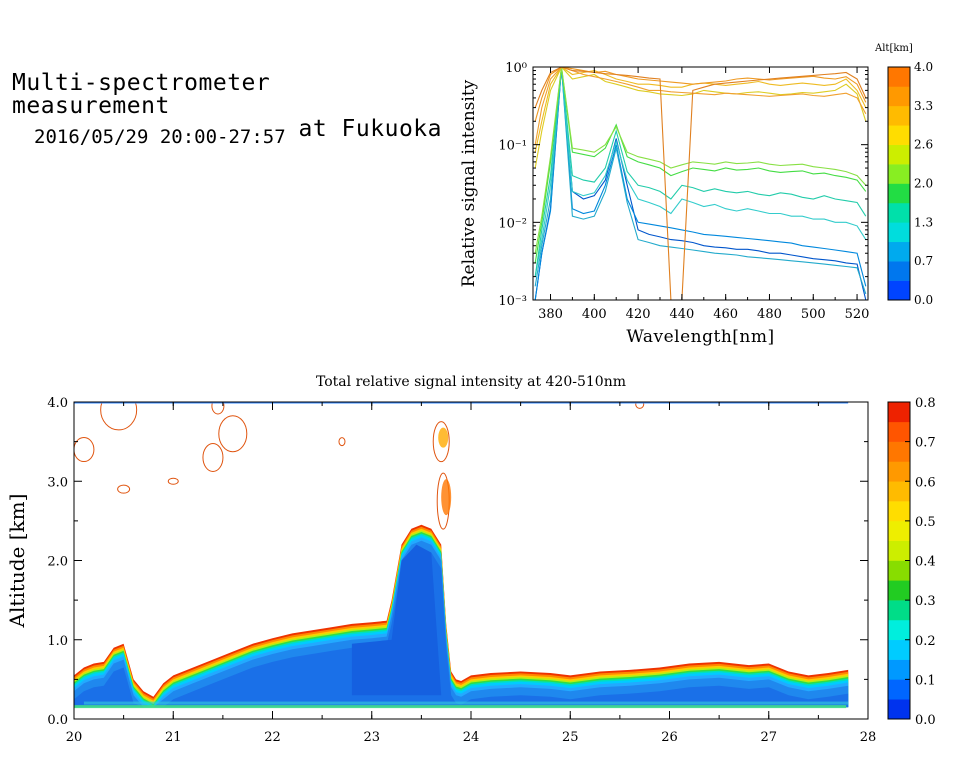 The height and width of the screenshot is (770, 960). What do you see at coordinates (57, 641) in the screenshot?
I see `heatmap-ytick-label: 1.0` at bounding box center [57, 641].